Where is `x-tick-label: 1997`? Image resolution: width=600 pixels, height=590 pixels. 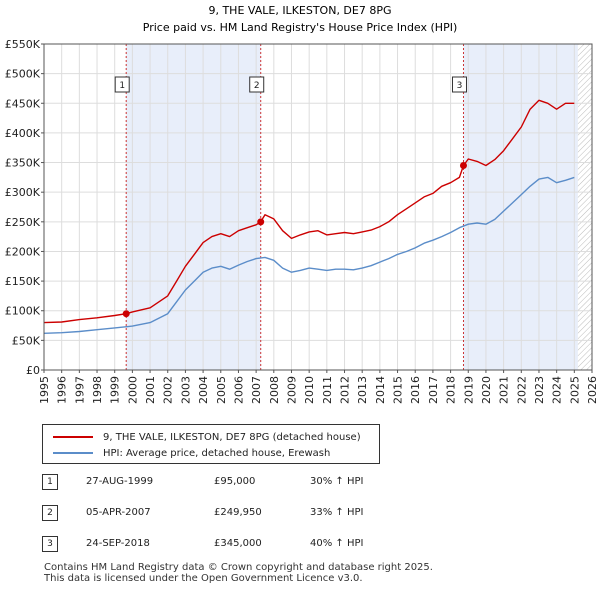 x-tick-label: 1997 is located at coordinates (79, 390).